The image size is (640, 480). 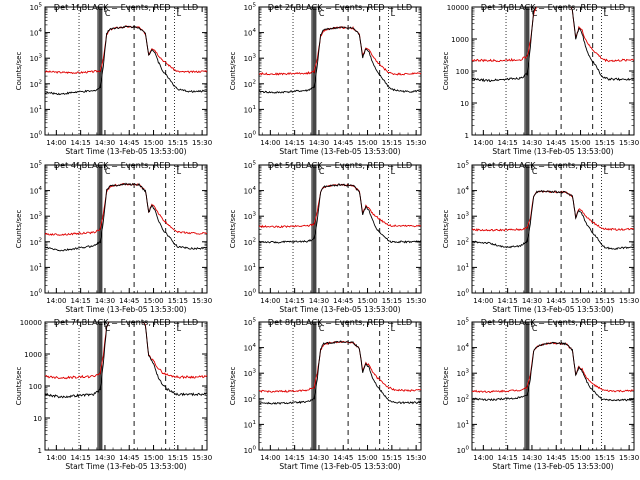 I want to click on y-tick-label: 10⁵, so click(x=463, y=323).